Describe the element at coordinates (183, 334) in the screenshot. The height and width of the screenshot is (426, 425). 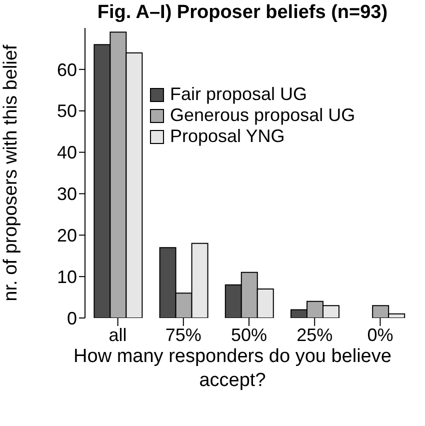
I see `x-tick-label: 75%` at that location.